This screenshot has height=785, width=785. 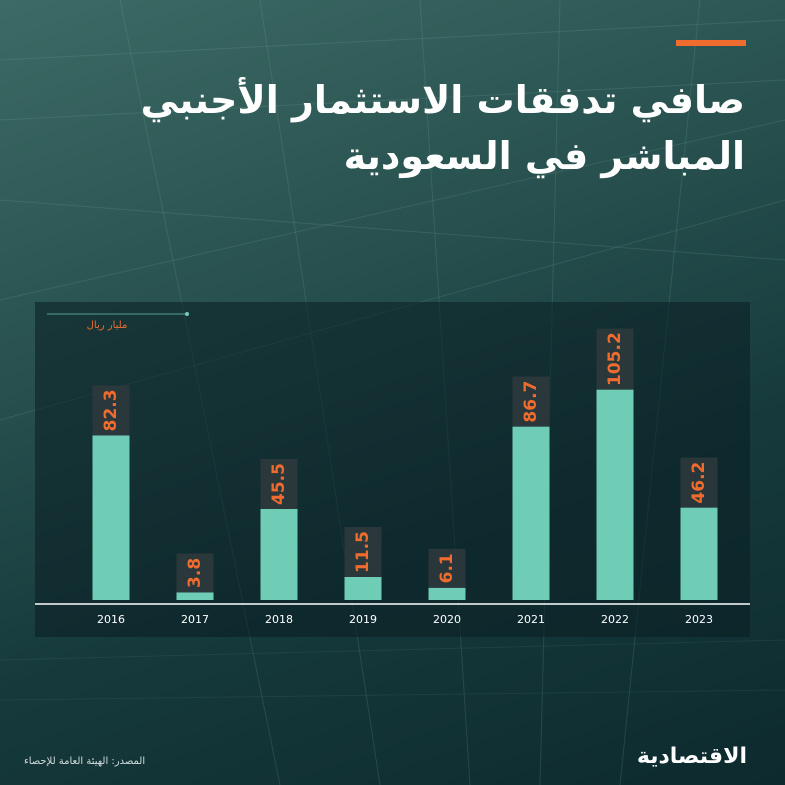 What do you see at coordinates (447, 619) in the screenshot?
I see `x-tick-2020: 2020` at bounding box center [447, 619].